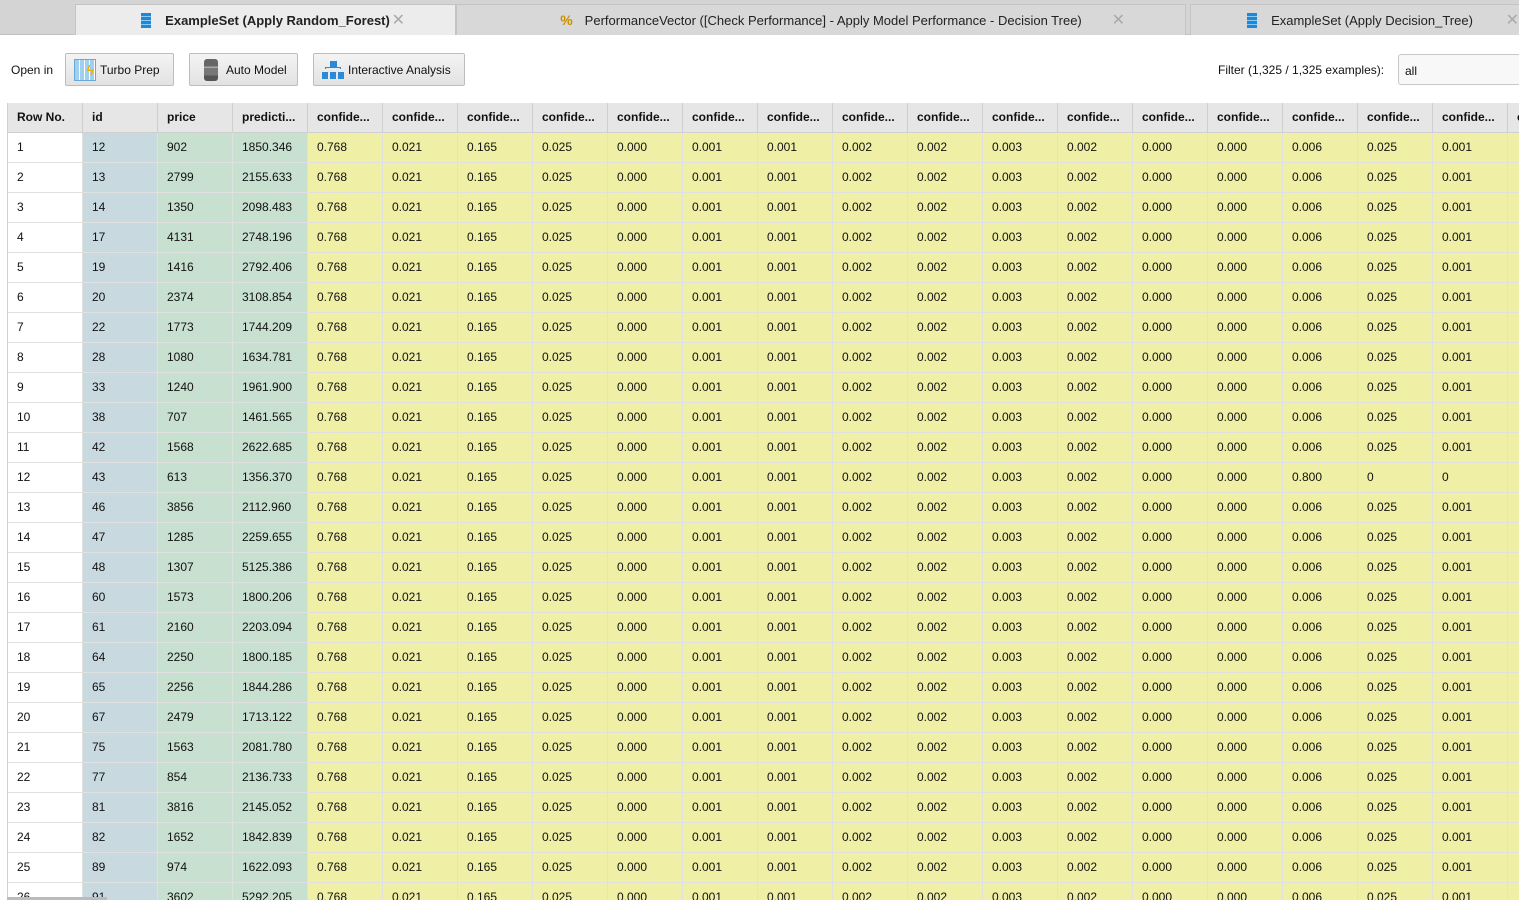 This screenshot has height=900, width=1519. I want to click on horizontal-scrollbar, so click(57, 898).